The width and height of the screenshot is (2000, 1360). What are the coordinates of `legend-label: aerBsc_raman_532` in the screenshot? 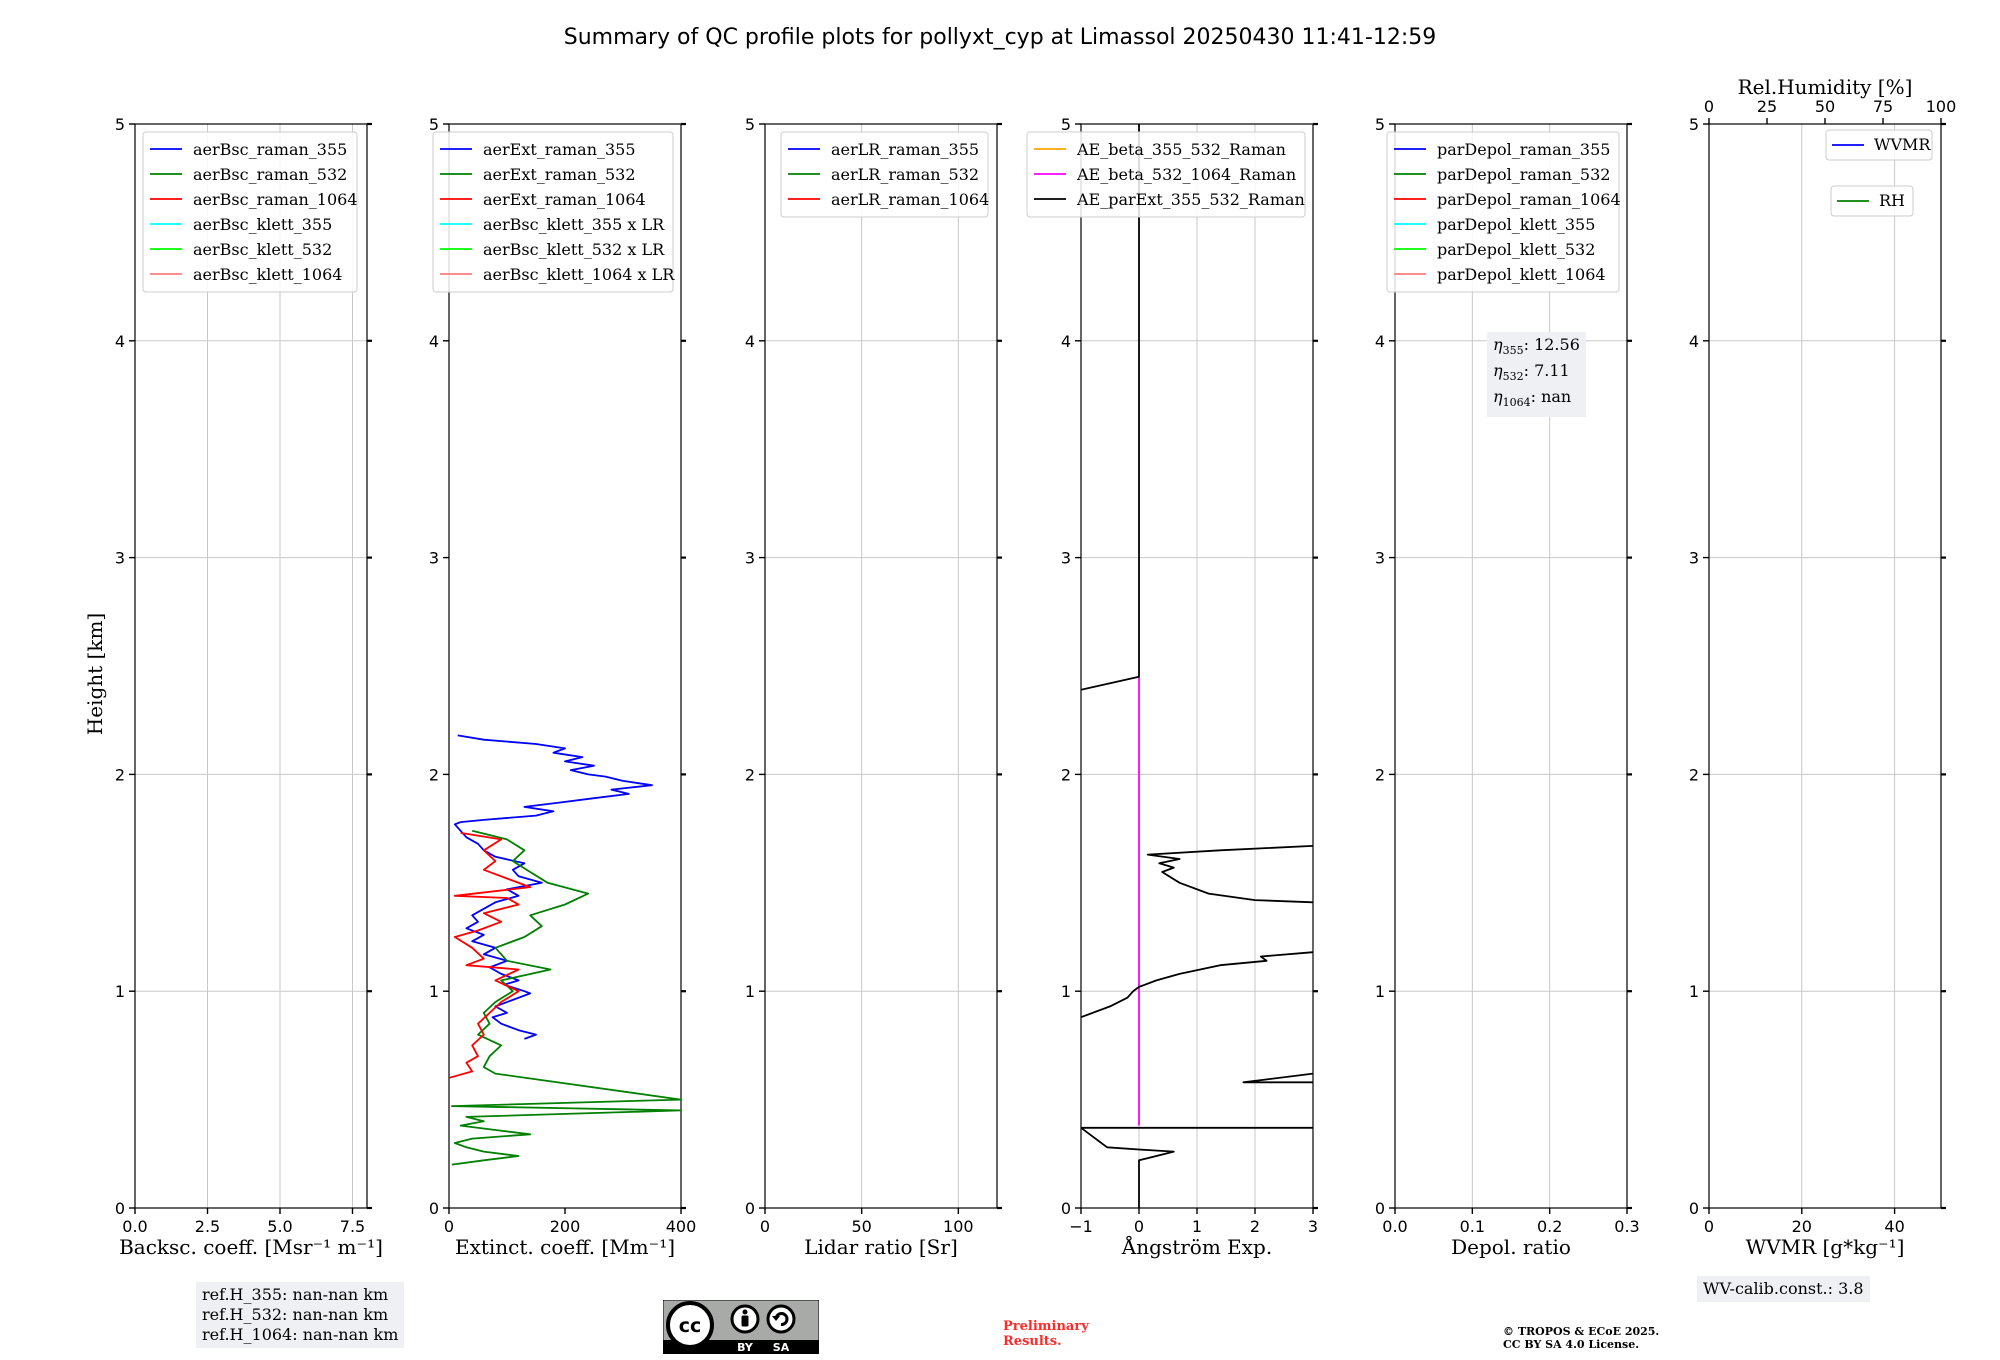 It's located at (270, 174).